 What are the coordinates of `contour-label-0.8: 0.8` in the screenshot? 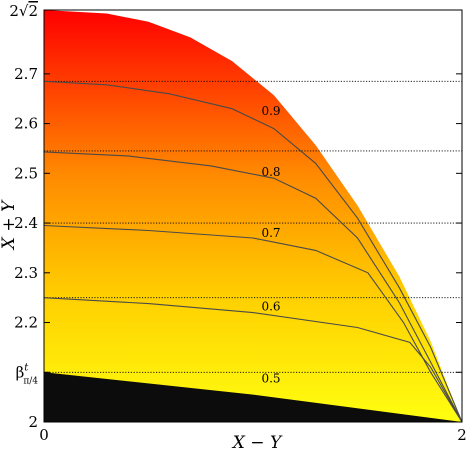 It's located at (270, 172).